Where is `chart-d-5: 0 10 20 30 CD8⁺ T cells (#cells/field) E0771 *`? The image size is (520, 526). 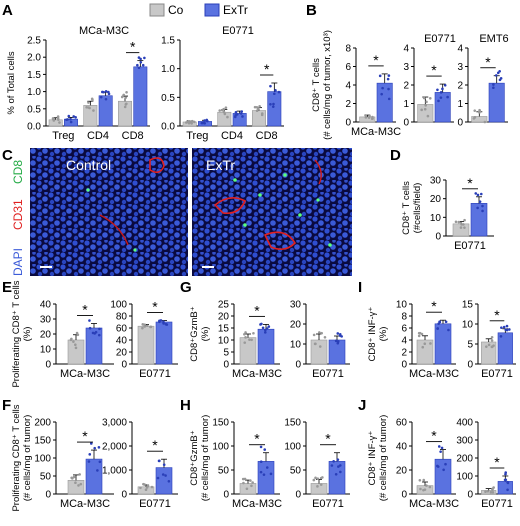
chart-d-5: 0 10 20 30 CD8⁺ T cells (#cells/field) E0771 * is located at coordinates (447, 213).